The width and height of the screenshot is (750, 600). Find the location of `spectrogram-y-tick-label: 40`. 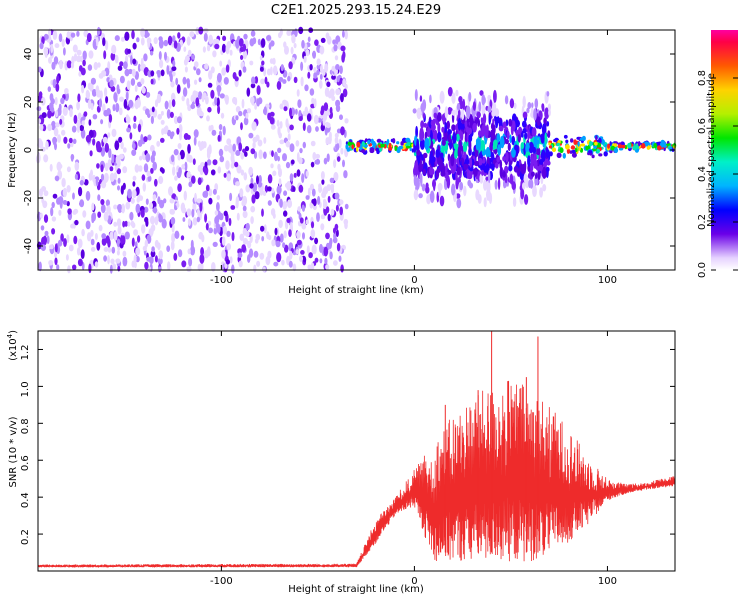

spectrogram-y-tick-label: 40 is located at coordinates (28, 54).